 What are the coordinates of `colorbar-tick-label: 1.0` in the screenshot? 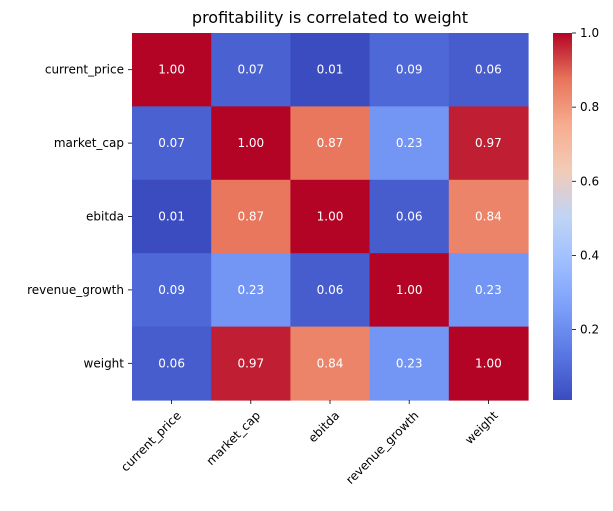 It's located at (589, 33).